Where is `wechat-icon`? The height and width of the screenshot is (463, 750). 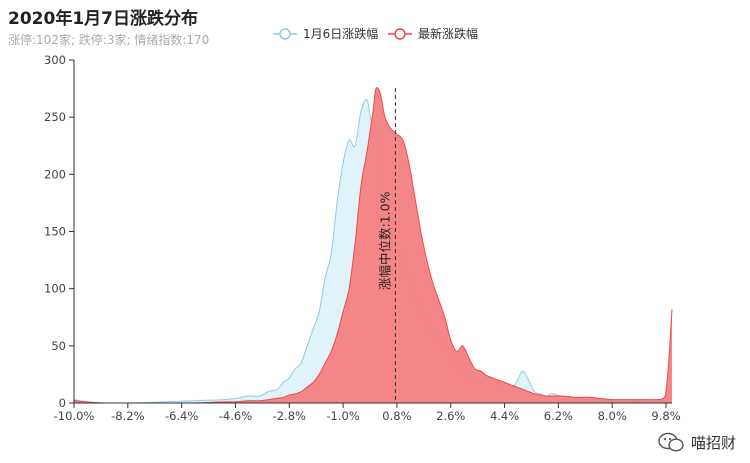
wechat-icon is located at coordinates (671, 442).